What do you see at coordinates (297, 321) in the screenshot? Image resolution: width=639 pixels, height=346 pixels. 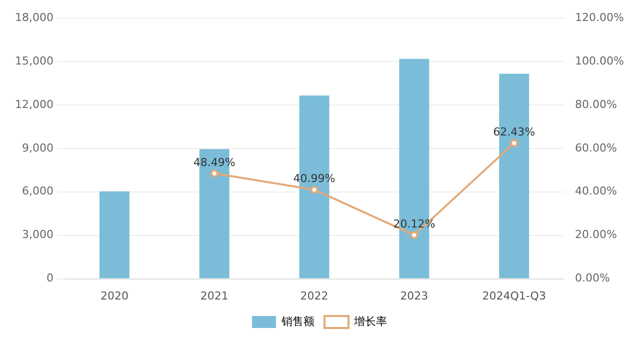 I see `legend-label: 销售额` at bounding box center [297, 321].